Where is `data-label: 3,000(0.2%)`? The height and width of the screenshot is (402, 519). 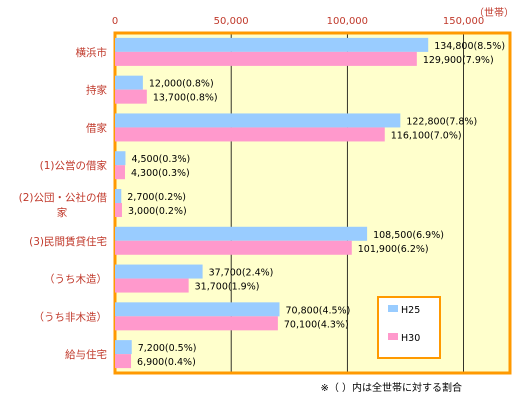 data-label: 3,000(0.2%) is located at coordinates (157, 211).